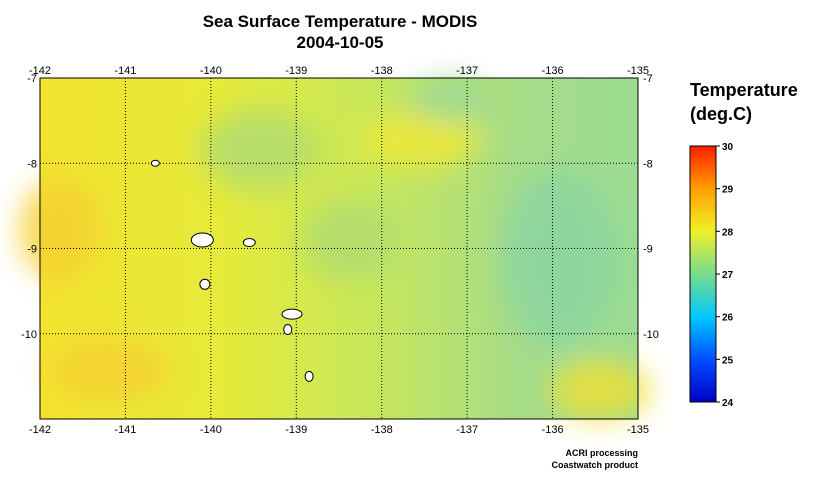 This screenshot has height=481, width=822. What do you see at coordinates (232, 270) in the screenshot?
I see `island-group` at bounding box center [232, 270].